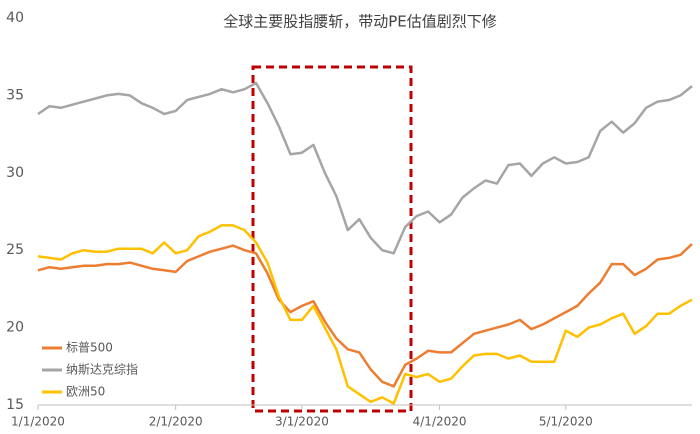 This screenshot has width=700, height=434. What do you see at coordinates (566, 422) in the screenshot?
I see `x-tick-label: 5/1/2020` at bounding box center [566, 422].